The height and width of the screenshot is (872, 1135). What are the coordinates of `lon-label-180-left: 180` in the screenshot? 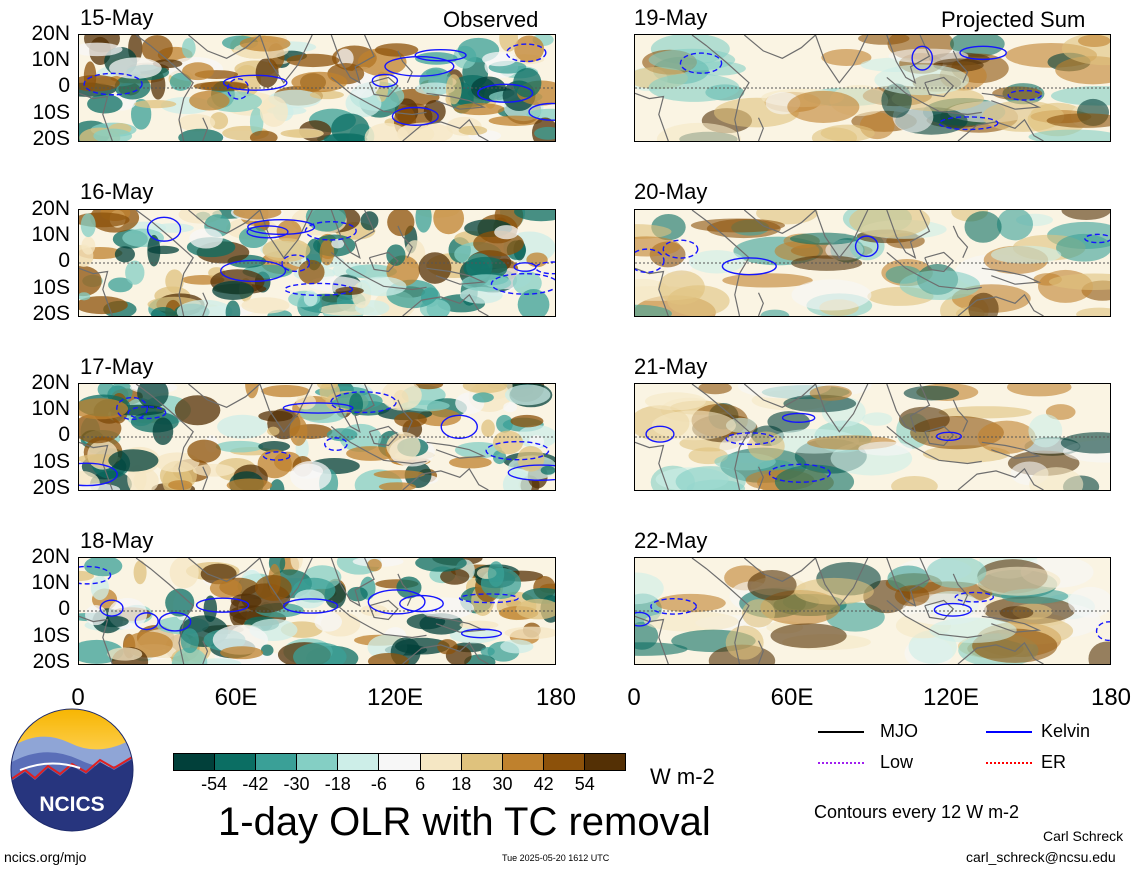 It's located at (556, 697).